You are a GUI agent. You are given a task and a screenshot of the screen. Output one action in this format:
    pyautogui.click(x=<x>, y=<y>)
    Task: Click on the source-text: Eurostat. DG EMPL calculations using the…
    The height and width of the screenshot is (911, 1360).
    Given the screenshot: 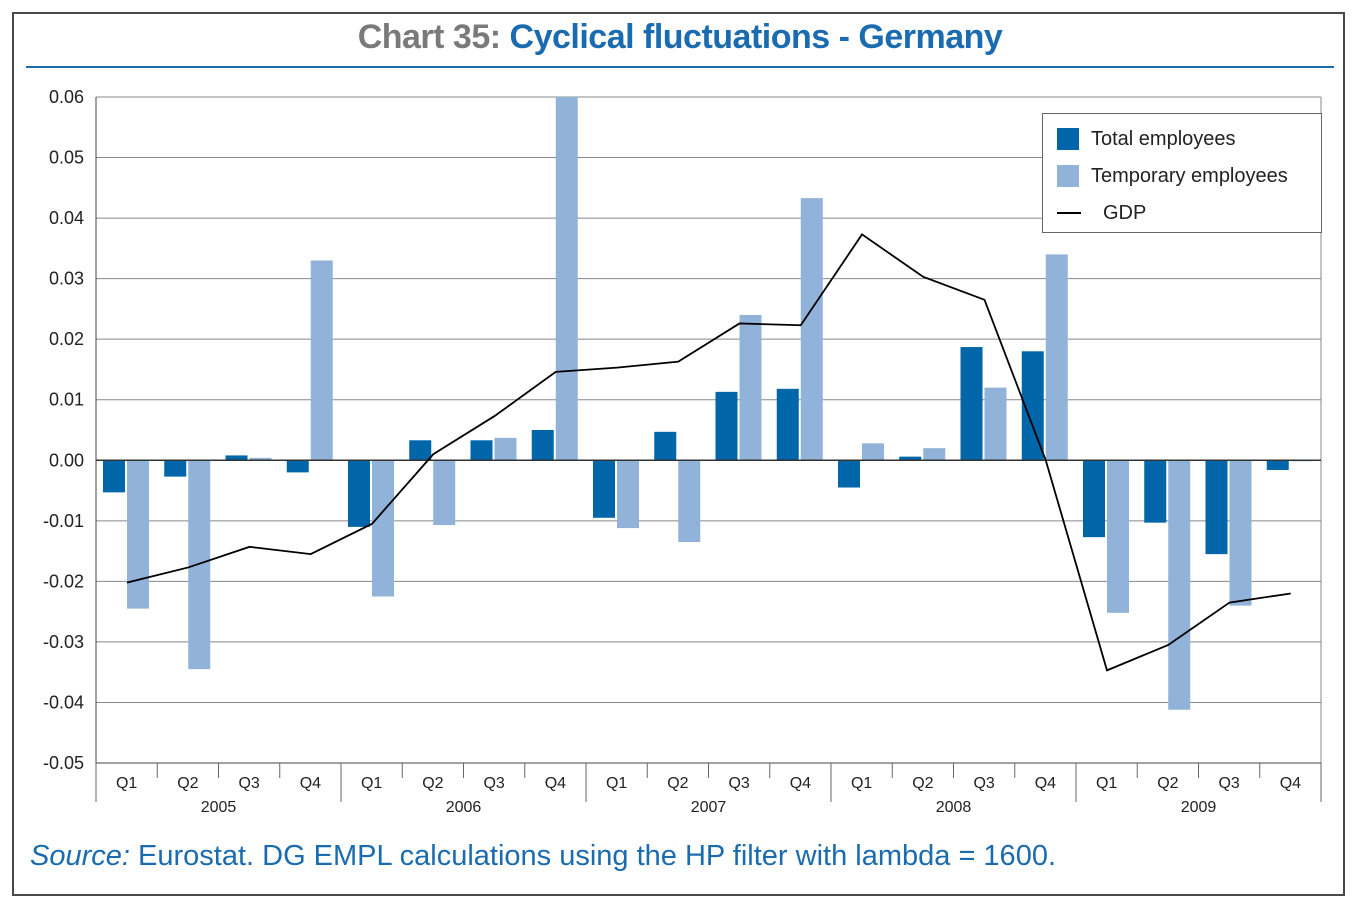 What is the action you would take?
    pyautogui.click(x=597, y=856)
    